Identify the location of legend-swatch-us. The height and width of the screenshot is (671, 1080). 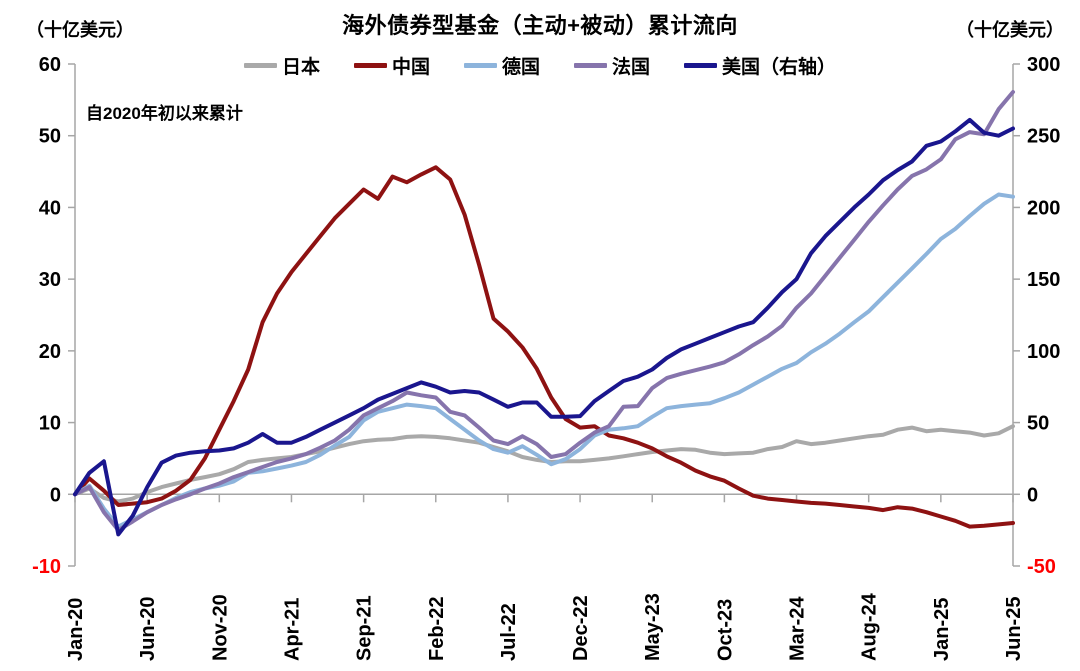
(701, 65).